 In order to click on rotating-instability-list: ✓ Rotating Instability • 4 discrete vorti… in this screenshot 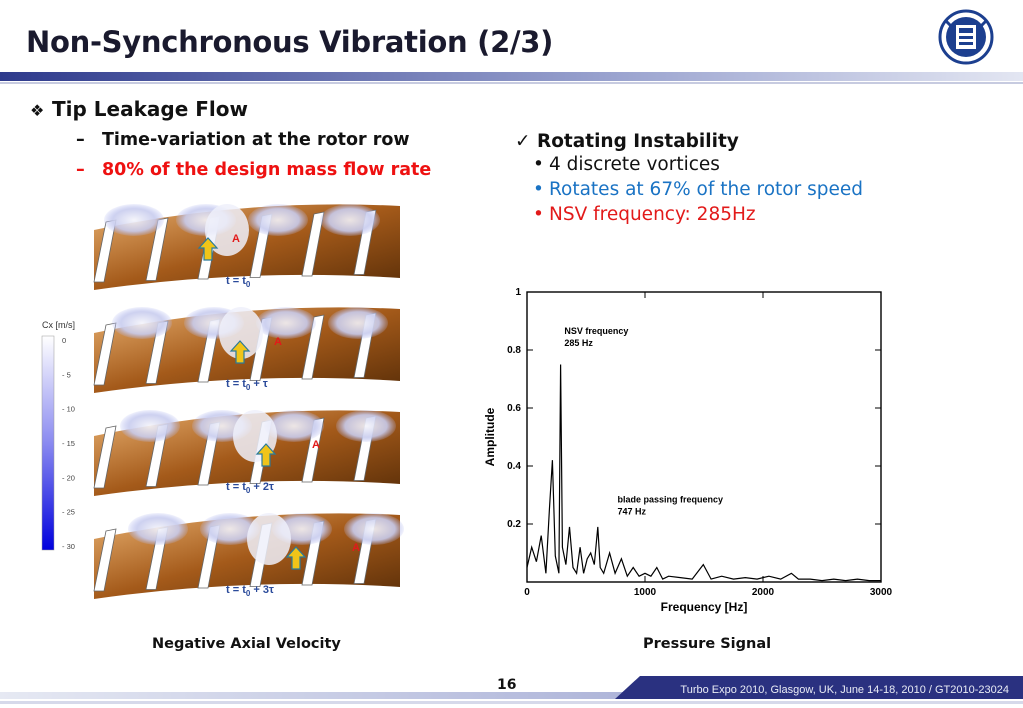, I will do `click(689, 179)`.